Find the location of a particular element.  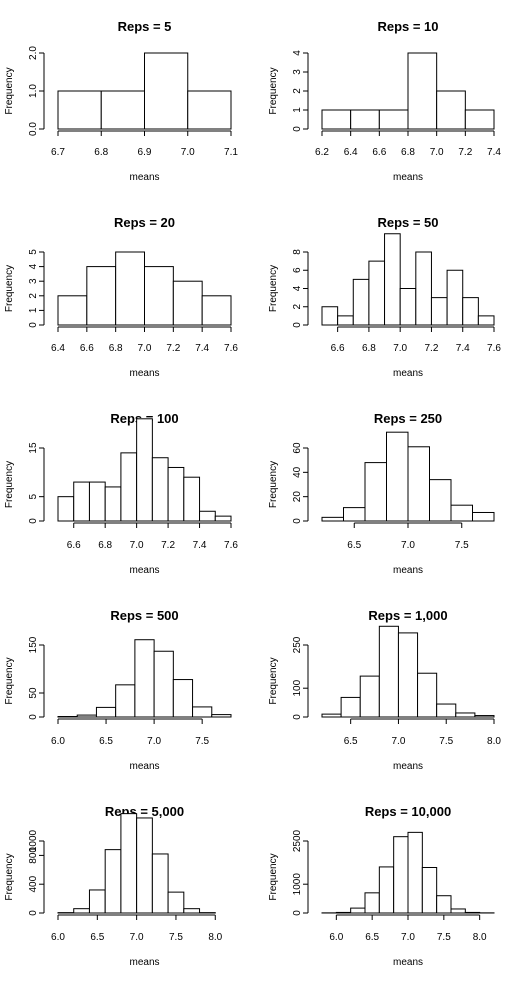

y-tick-label: 4 is located at coordinates (33, 266).